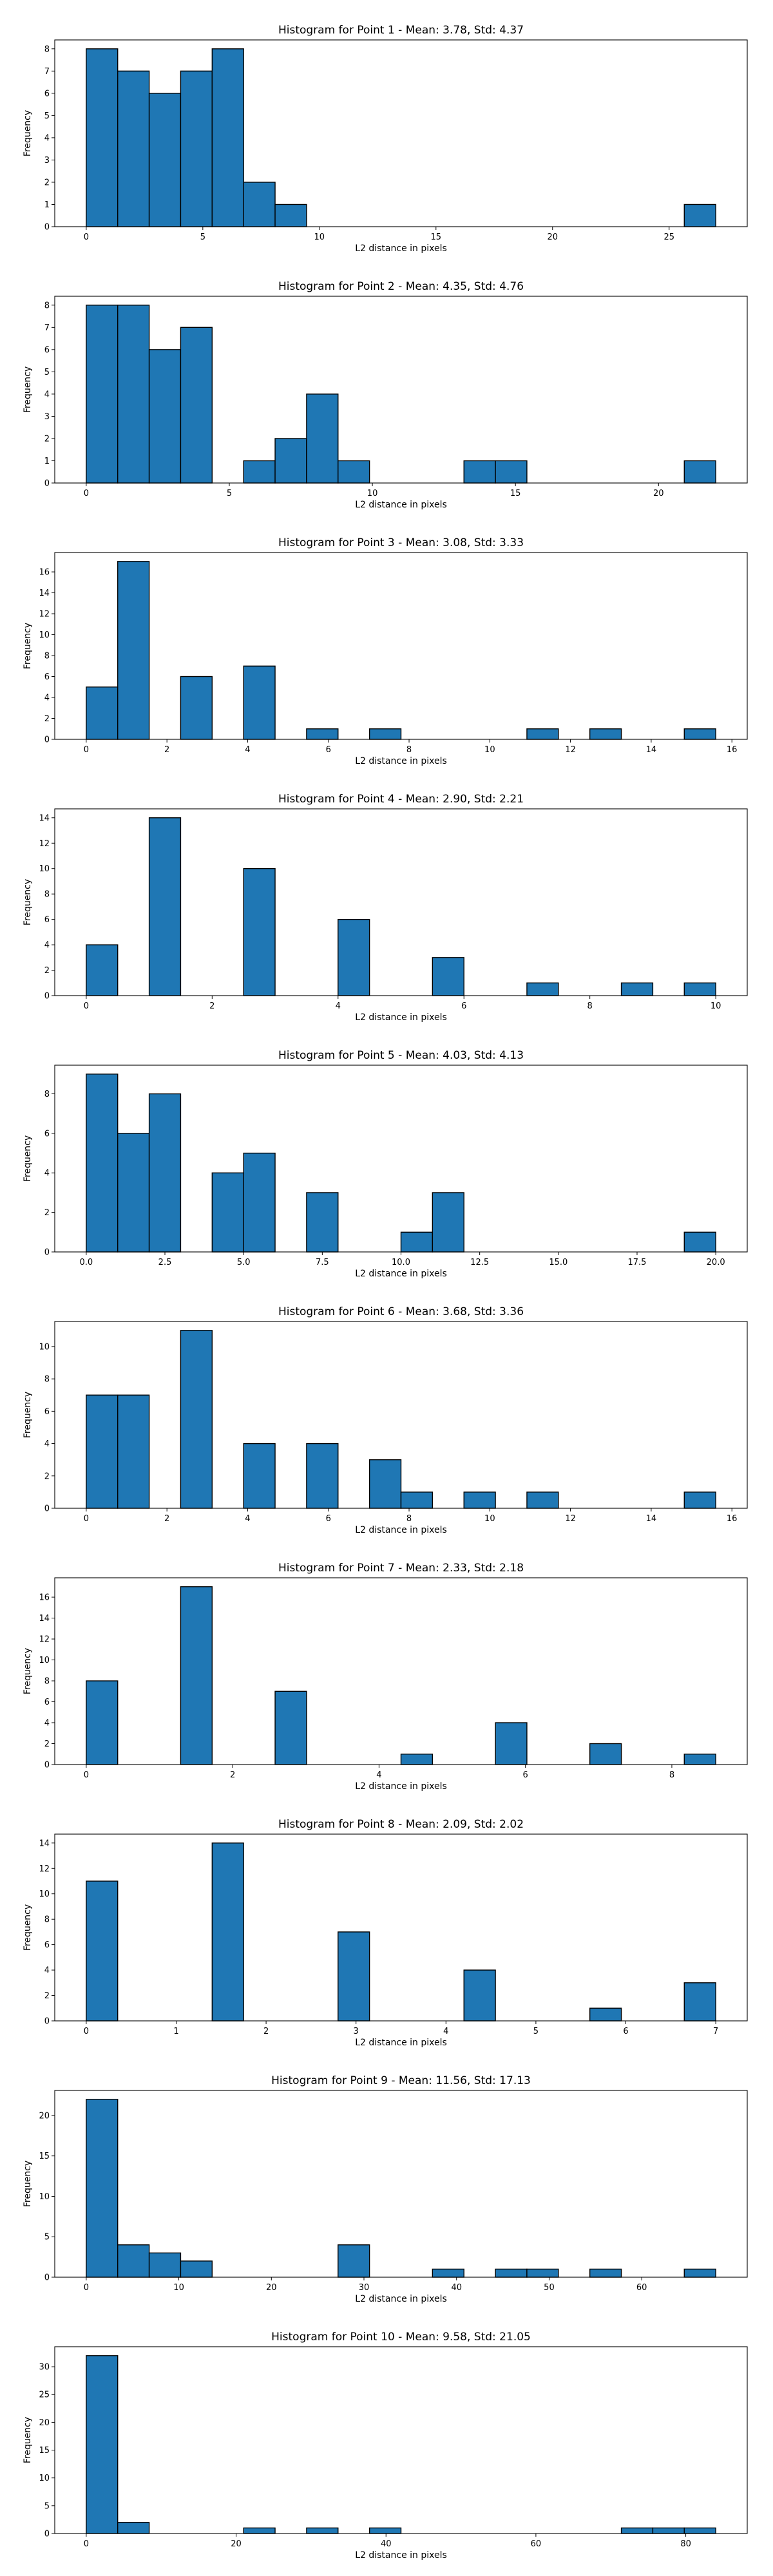 The height and width of the screenshot is (2576, 773). What do you see at coordinates (47, 116) in the screenshot?
I see `y-tick-label: 5` at bounding box center [47, 116].